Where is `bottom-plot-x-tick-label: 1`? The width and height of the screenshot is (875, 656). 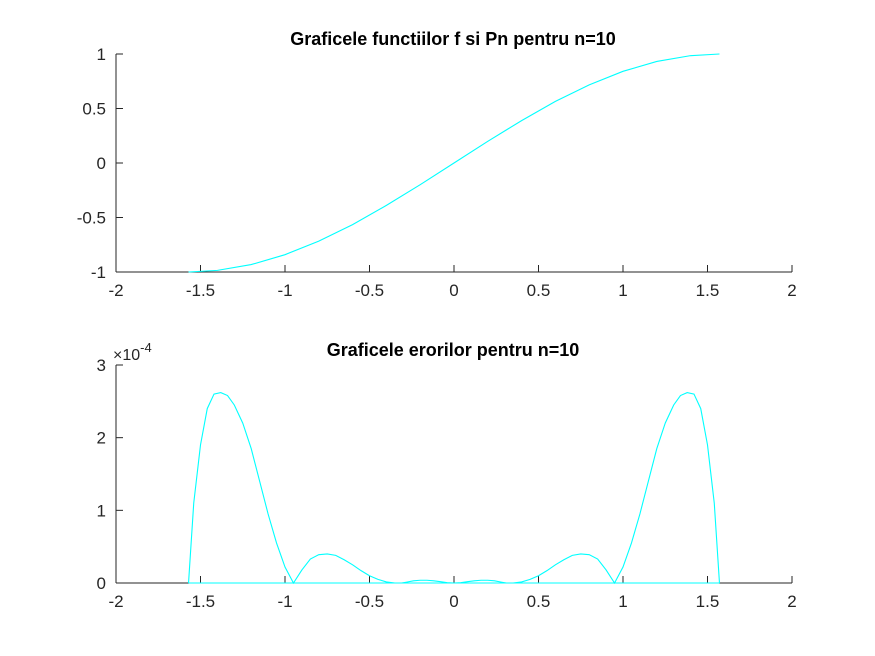 bottom-plot-x-tick-label: 1 is located at coordinates (622, 601).